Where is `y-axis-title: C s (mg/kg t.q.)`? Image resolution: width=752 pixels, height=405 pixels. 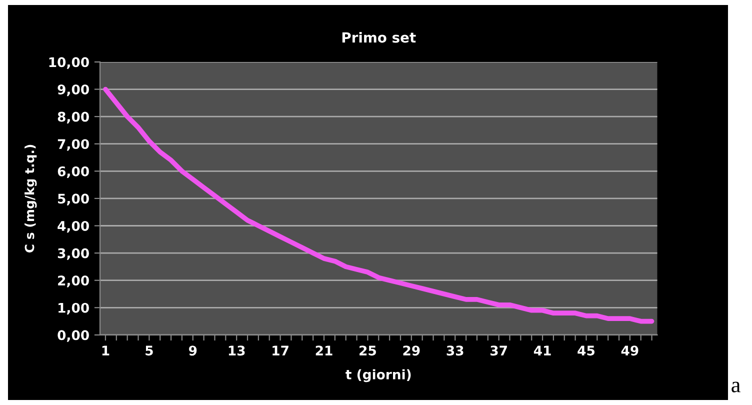 y-axis-title: C s (mg/kg t.q.) is located at coordinates (30, 198).